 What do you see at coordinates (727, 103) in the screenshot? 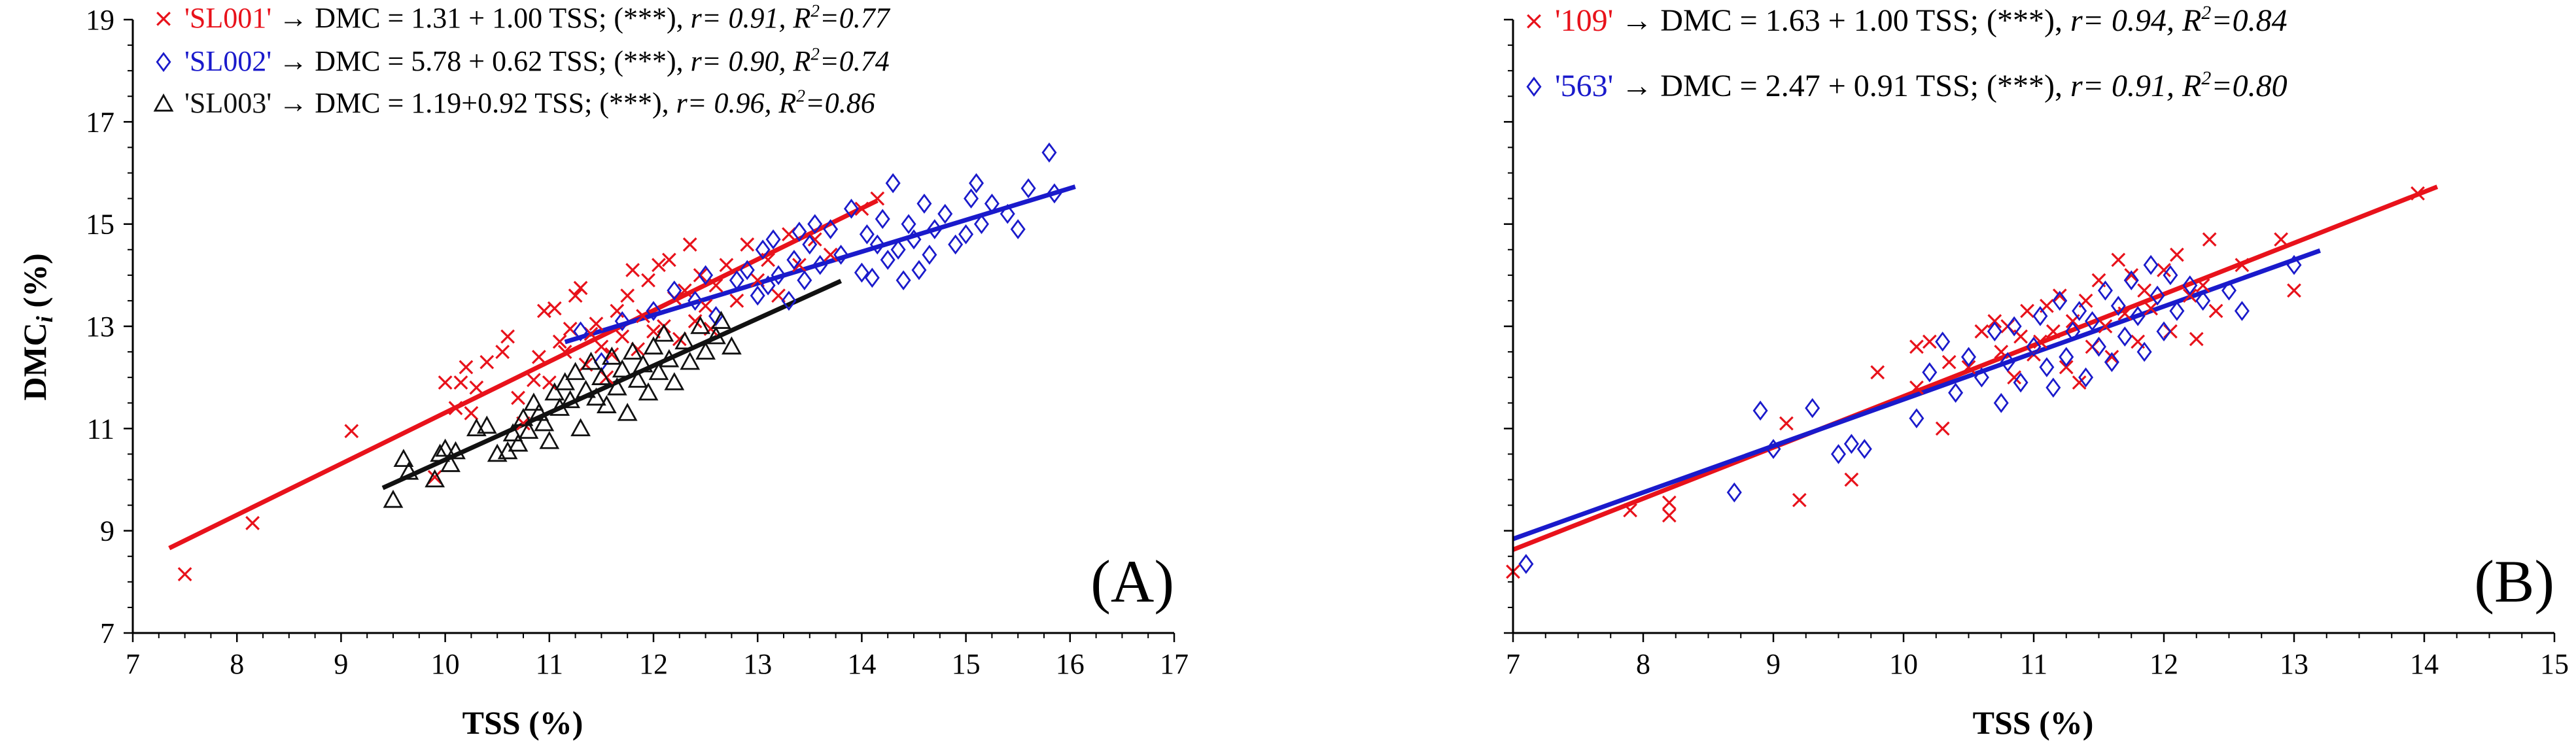
I see `legend-r: r= 0.96,` at bounding box center [727, 103].